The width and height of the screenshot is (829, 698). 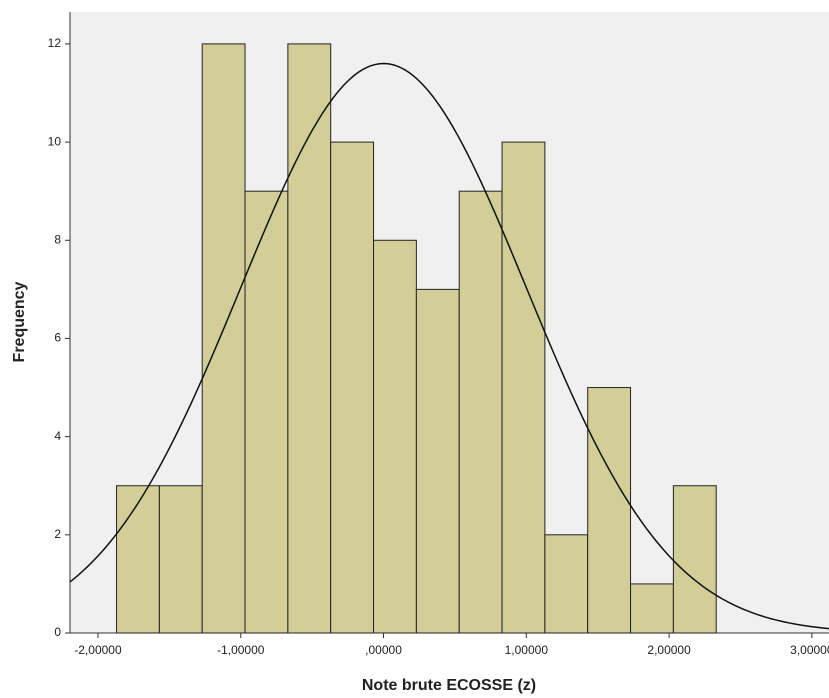 What do you see at coordinates (57, 239) in the screenshot?
I see `y-tick-label: 8` at bounding box center [57, 239].